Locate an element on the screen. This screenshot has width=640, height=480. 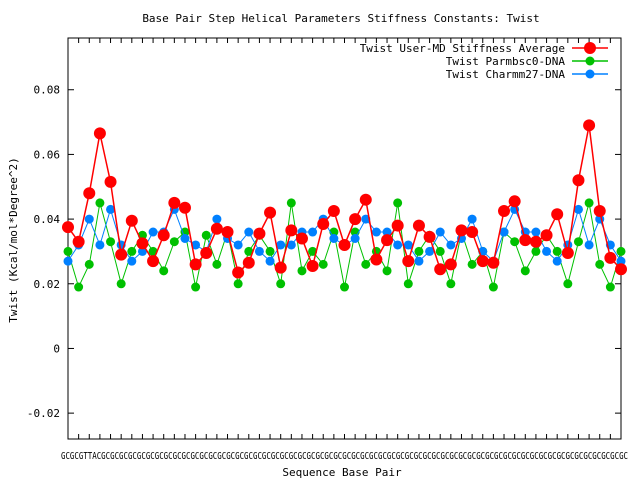
y-tick-label: 0.06 is located at coordinates (47, 154).